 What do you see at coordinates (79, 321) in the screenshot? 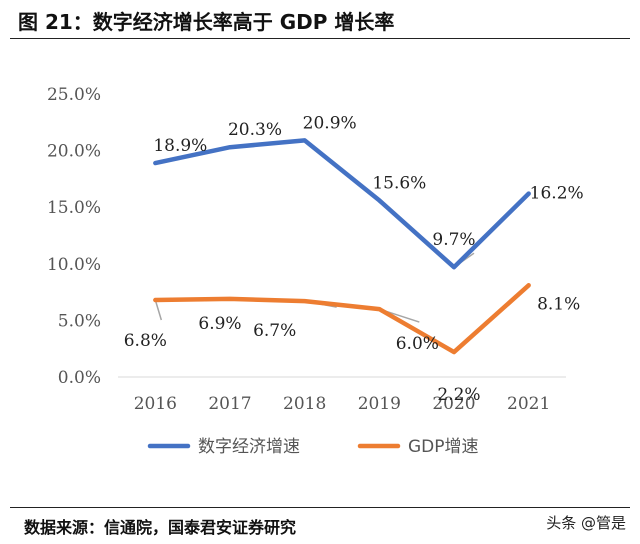
I see `y-tick-label: 5.0%` at bounding box center [79, 321].